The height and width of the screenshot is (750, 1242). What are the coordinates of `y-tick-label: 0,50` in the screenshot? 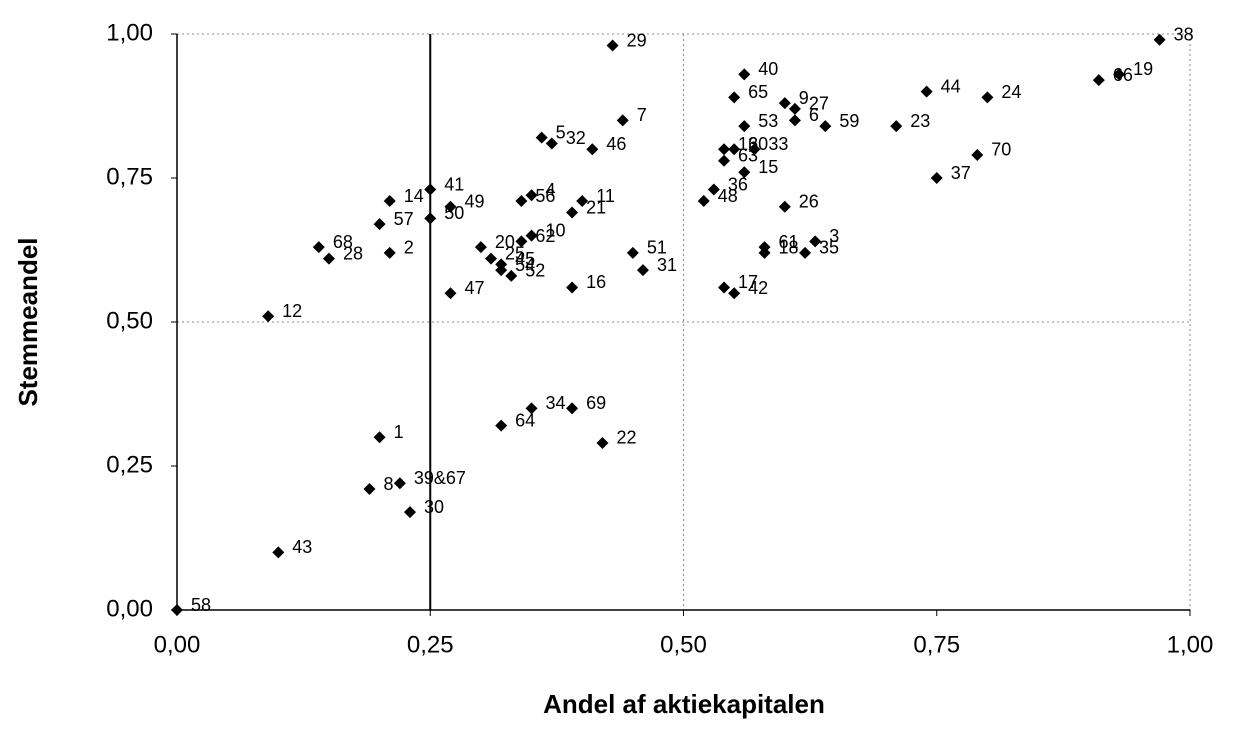 It's located at (129, 320).